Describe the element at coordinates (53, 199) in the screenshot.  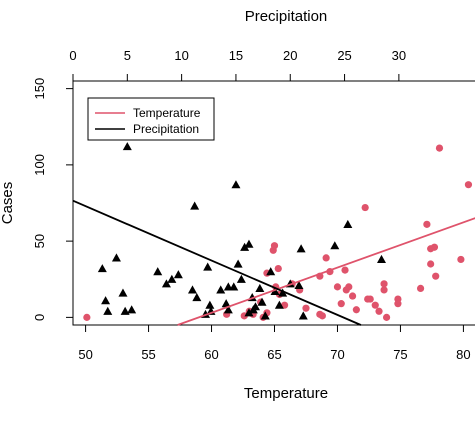
I see `y-axis-left: 0 50 100 150` at that location.